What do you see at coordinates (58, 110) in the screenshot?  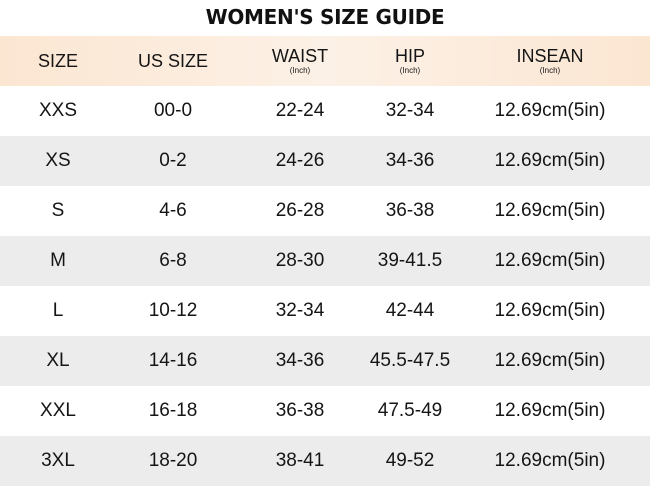 I see `cell-size: XXS` at bounding box center [58, 110].